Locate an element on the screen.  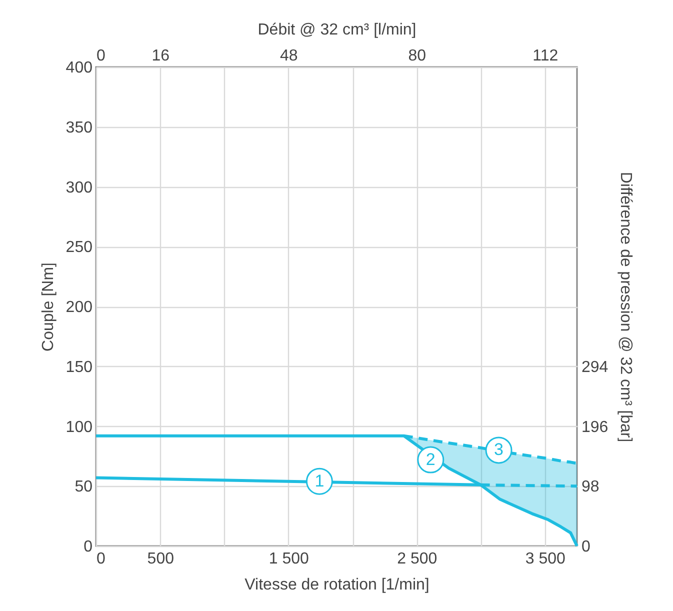
x-tick-label: 1 500 is located at coordinates (289, 559).